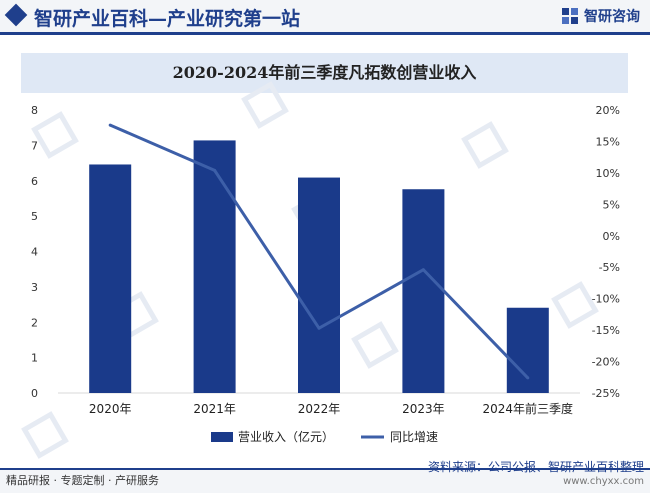 The width and height of the screenshot is (650, 493). Describe the element at coordinates (82, 480) in the screenshot. I see `footer-services: 精品研报 · 专题定制 · 产研服务` at that location.